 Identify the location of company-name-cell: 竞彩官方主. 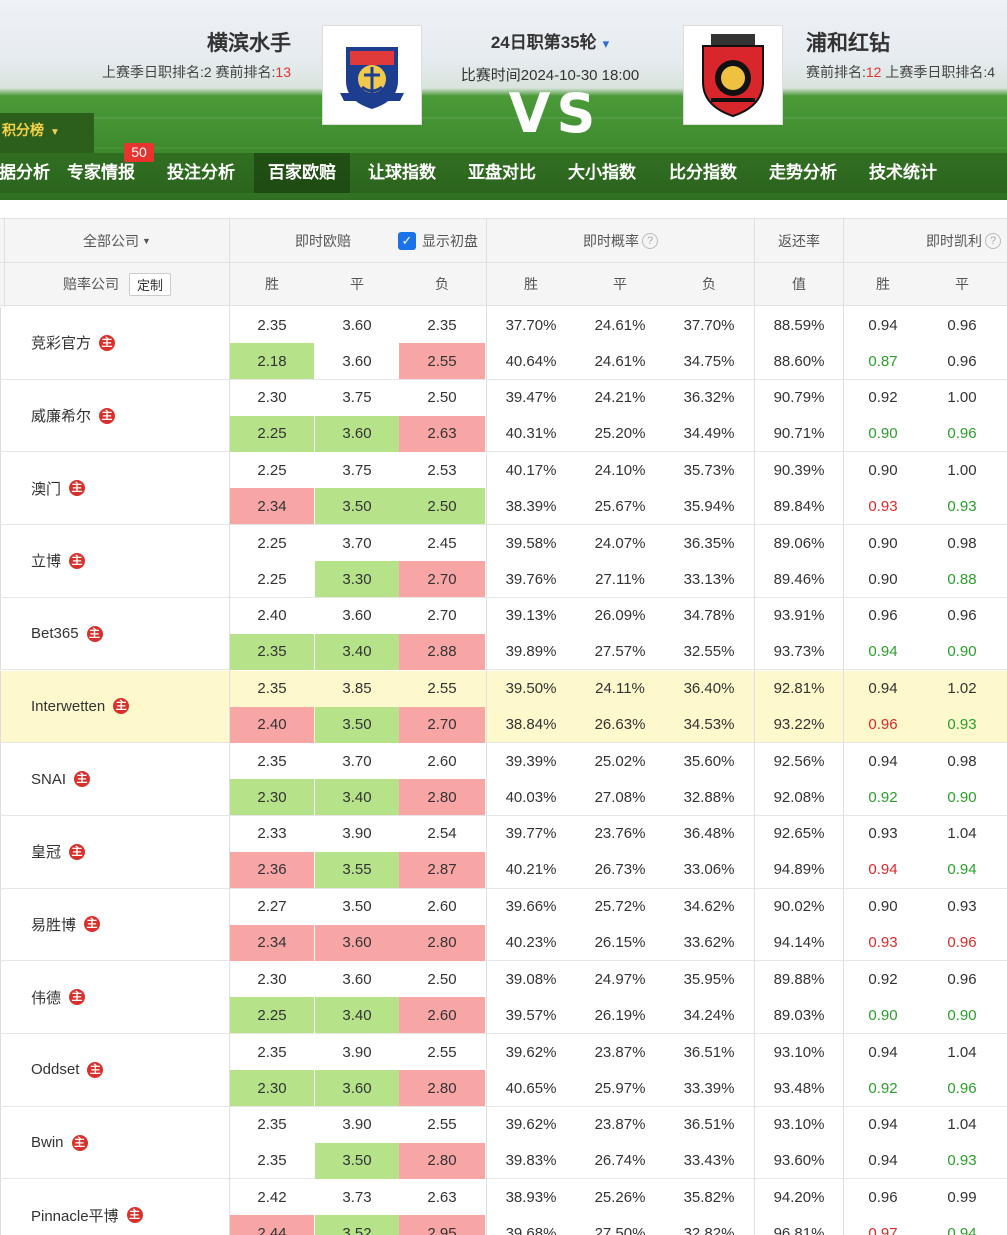
(114, 343).